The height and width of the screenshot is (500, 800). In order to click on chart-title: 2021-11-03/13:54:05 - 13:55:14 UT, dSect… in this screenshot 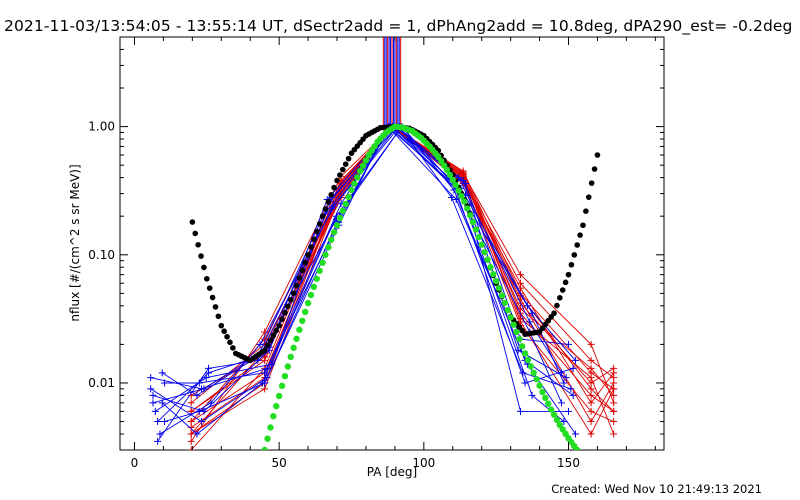, I will do `click(398, 26)`.